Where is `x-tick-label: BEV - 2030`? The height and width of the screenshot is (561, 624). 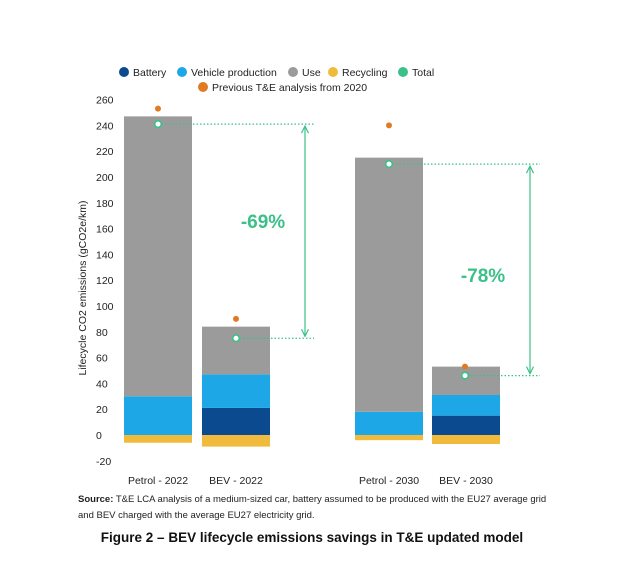
x-tick-label: BEV - 2030 is located at coordinates (466, 481).